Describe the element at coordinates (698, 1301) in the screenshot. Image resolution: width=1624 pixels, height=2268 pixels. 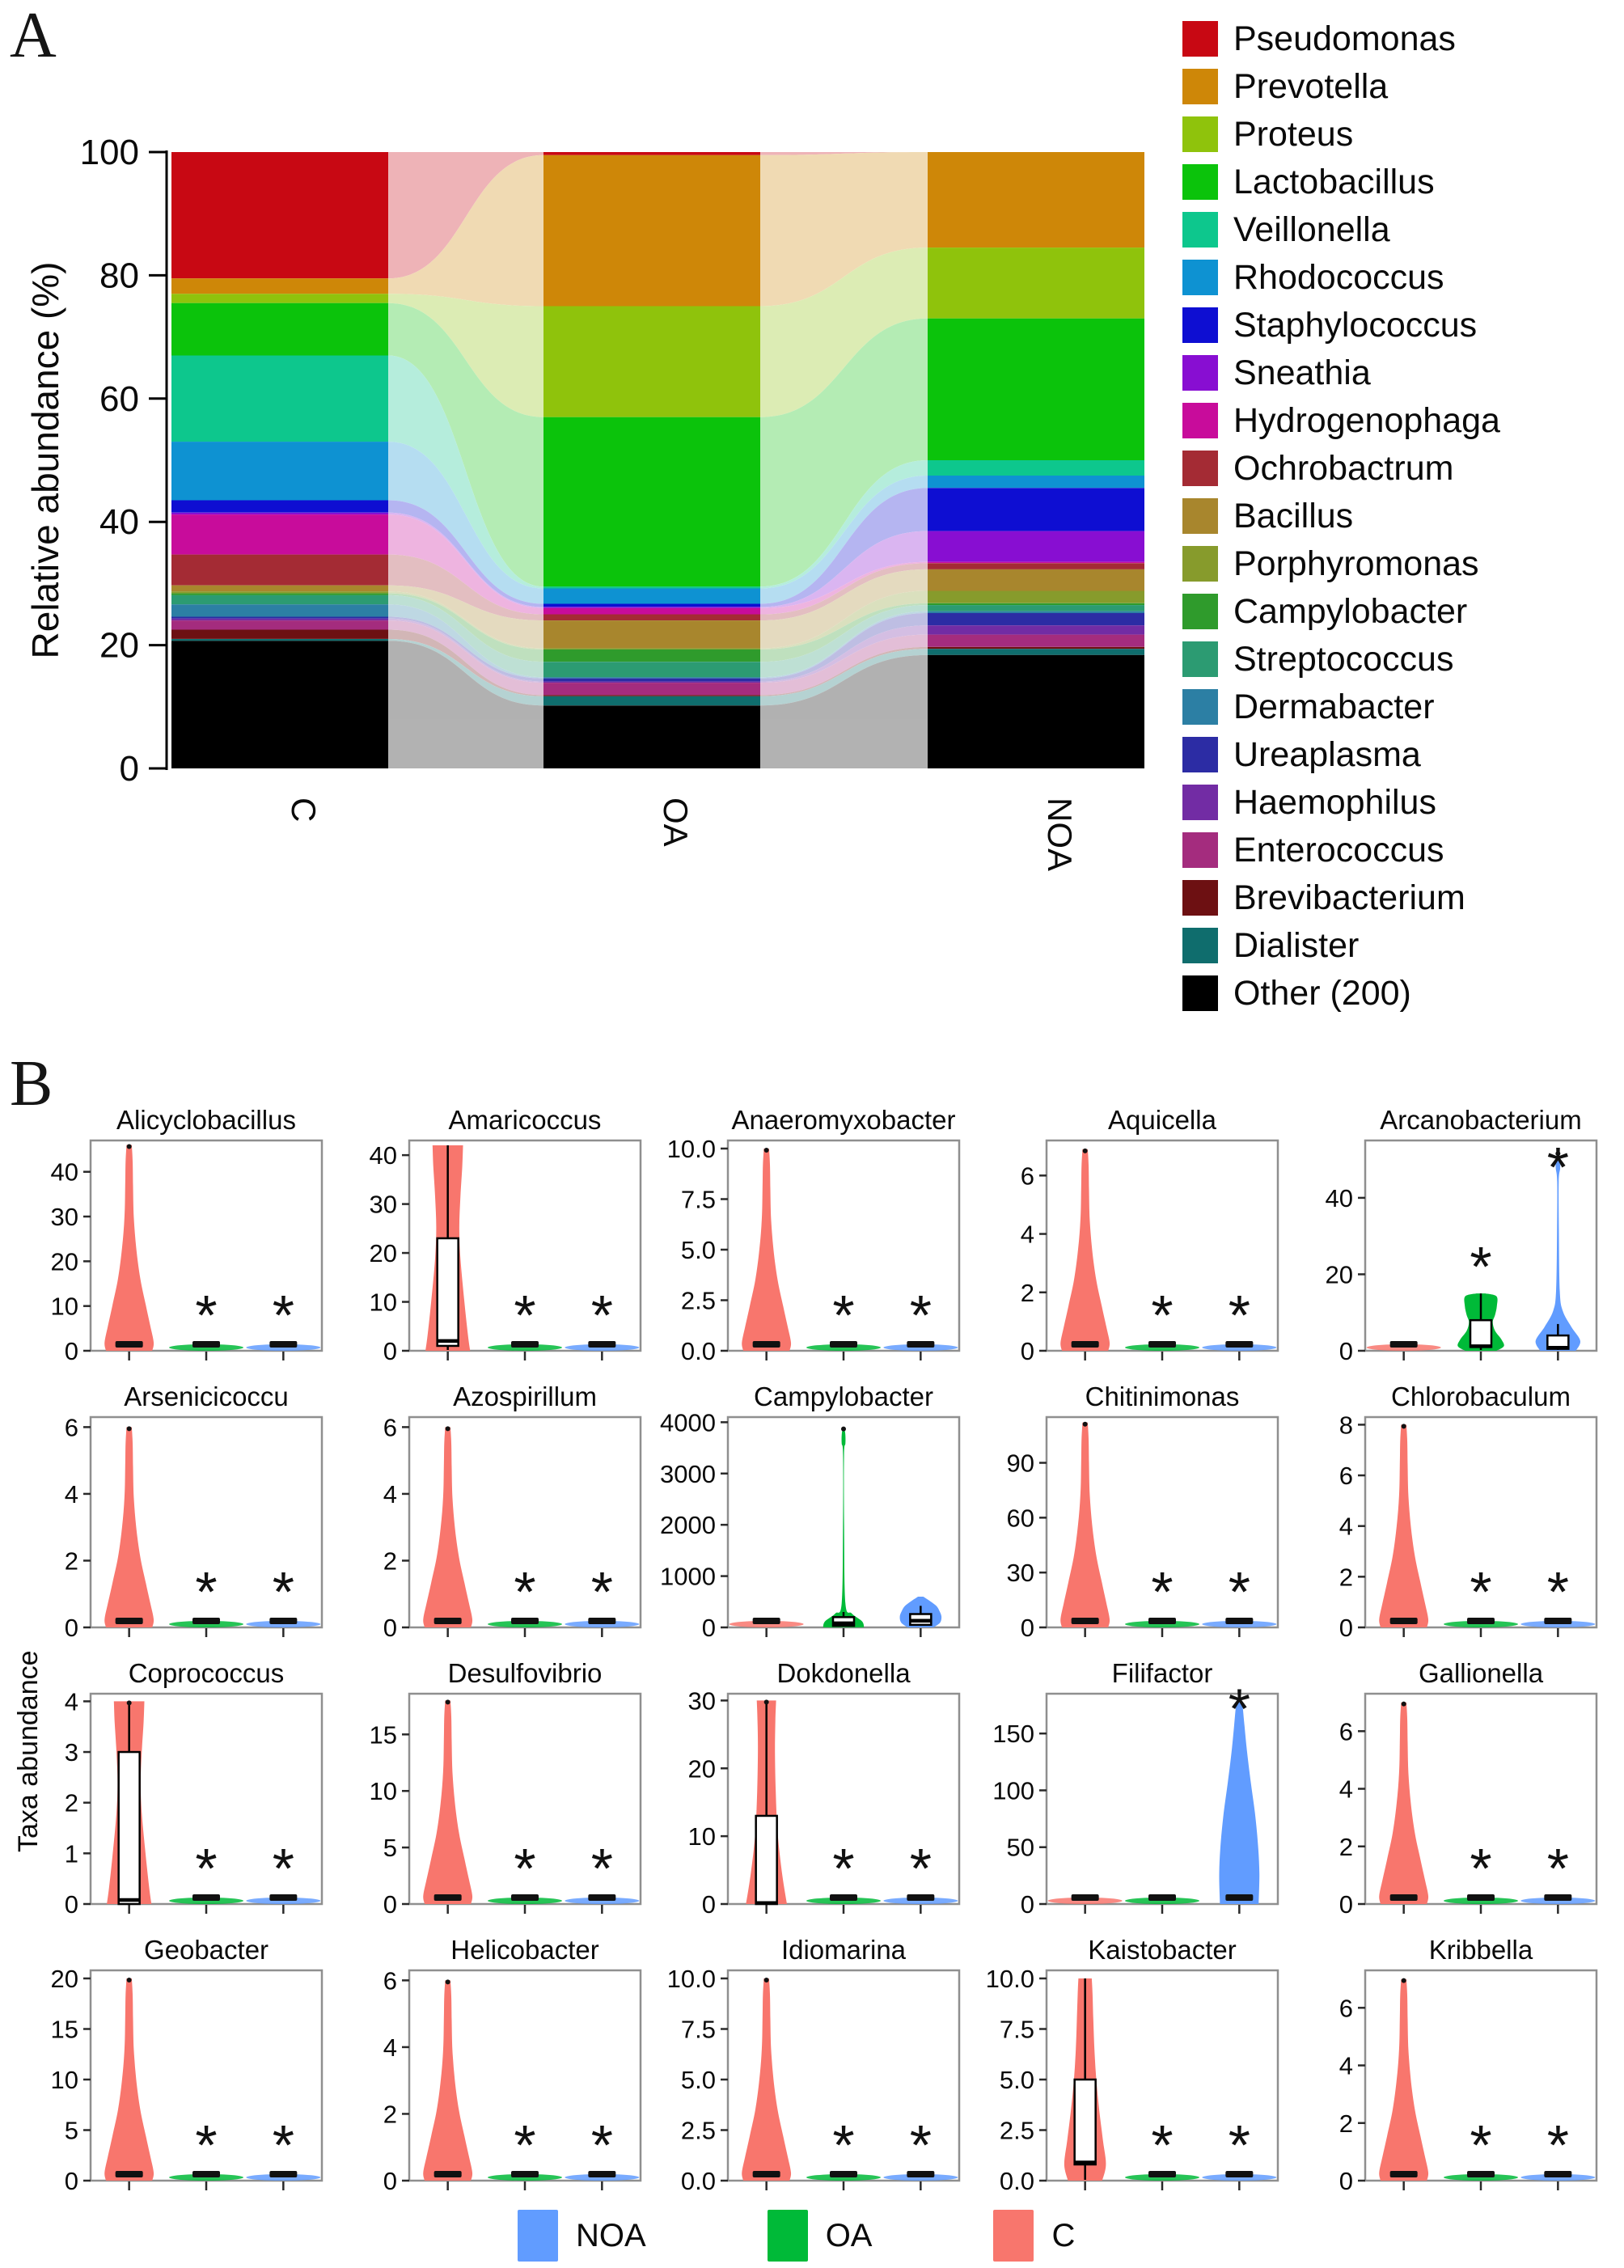
I see `y-tick-label: 2.5` at that location.